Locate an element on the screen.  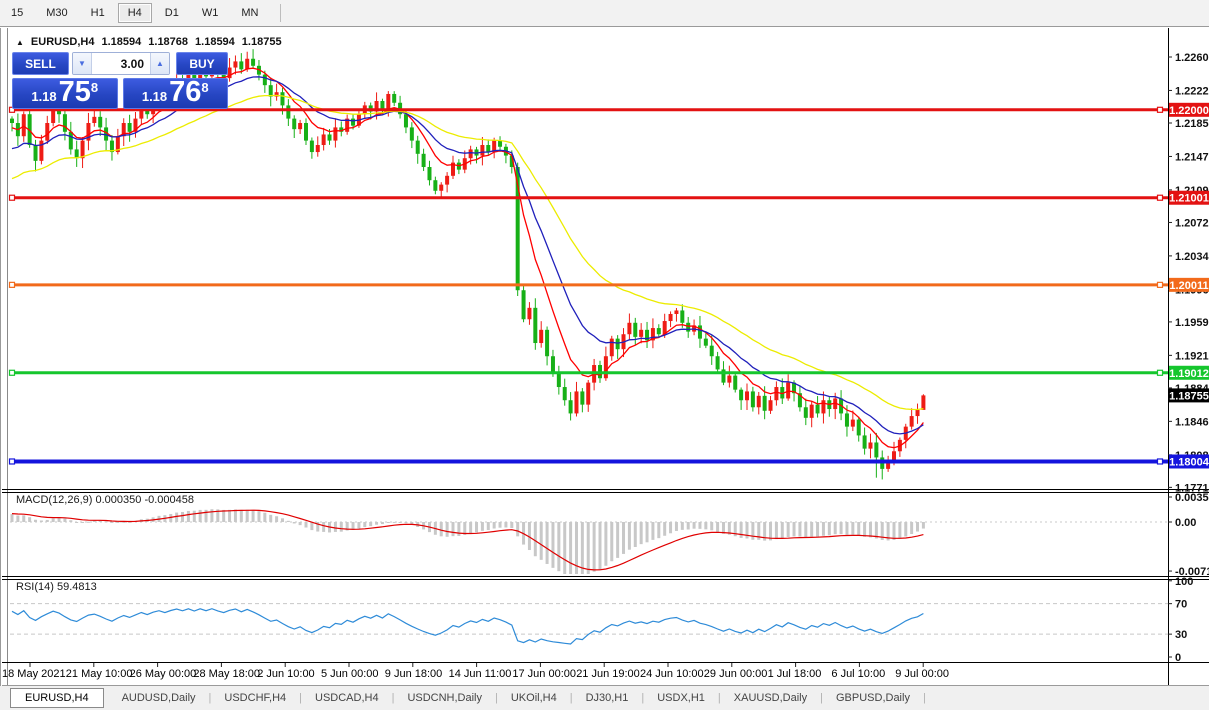
svg-text: 1.19210 is located at coordinates (1192, 356).